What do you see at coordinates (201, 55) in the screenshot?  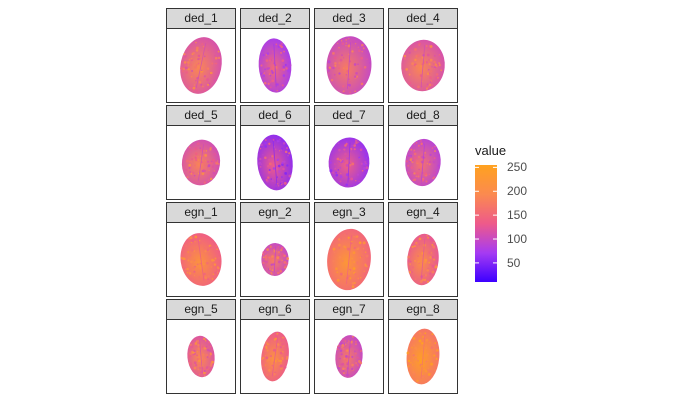 I see `facet-panel: ded_1` at bounding box center [201, 55].